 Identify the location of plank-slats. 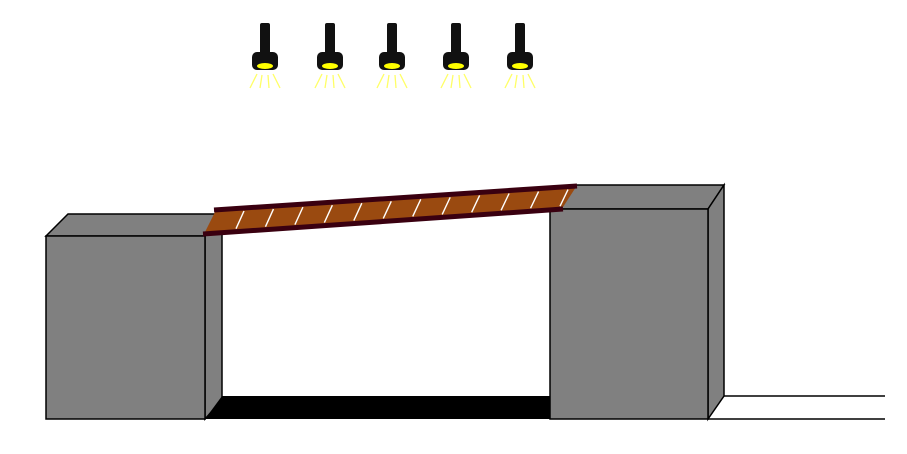
(402, 209).